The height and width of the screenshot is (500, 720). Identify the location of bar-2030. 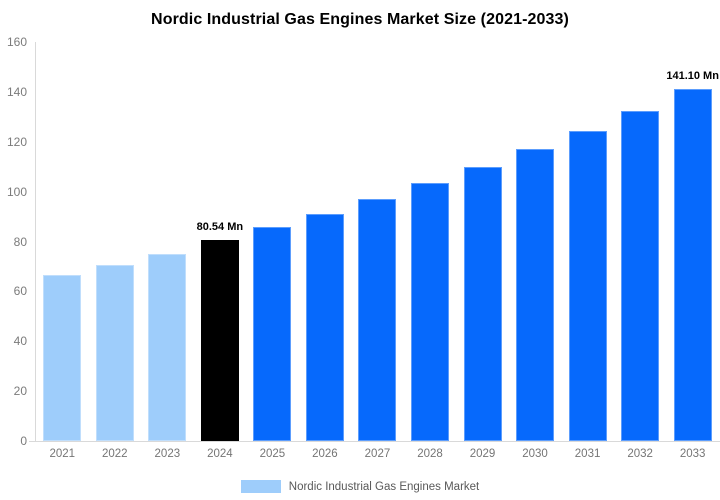
(535, 295).